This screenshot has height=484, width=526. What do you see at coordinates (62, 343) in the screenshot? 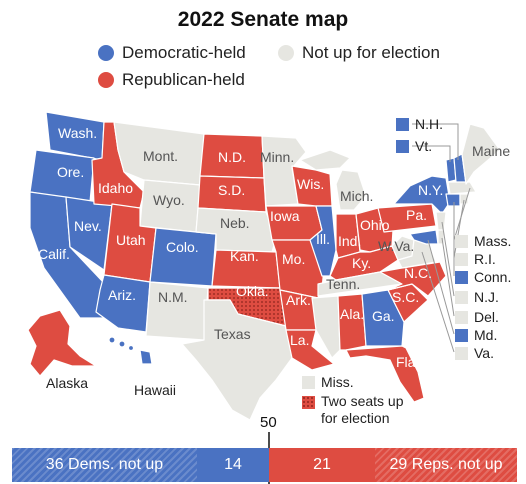
I see `state-ak` at bounding box center [62, 343].